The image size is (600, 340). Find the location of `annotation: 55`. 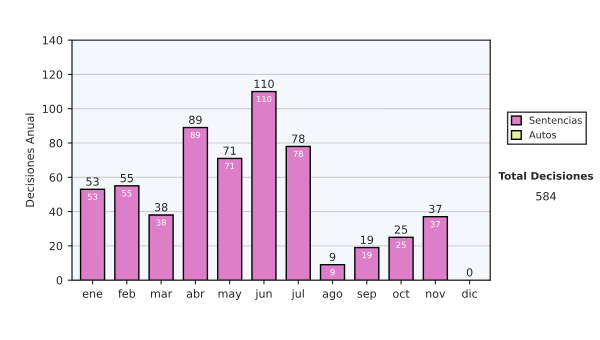

annotation: 55 is located at coordinates (126, 178).